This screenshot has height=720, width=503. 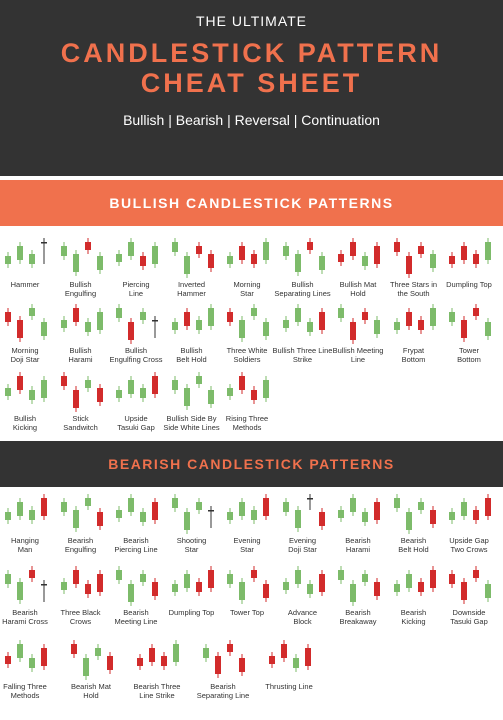 I want to click on pattern-label: Bearish Piercing Line, so click(x=136, y=545).